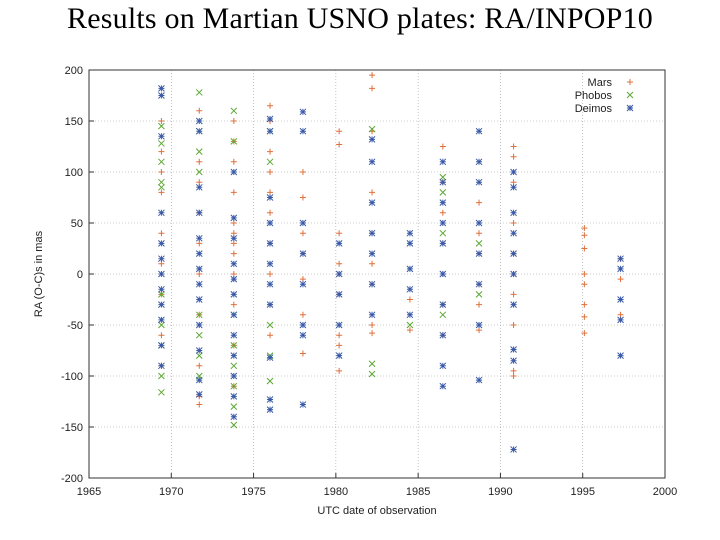  Describe the element at coordinates (72, 428) in the screenshot. I see `y-tick-label: -150` at that location.